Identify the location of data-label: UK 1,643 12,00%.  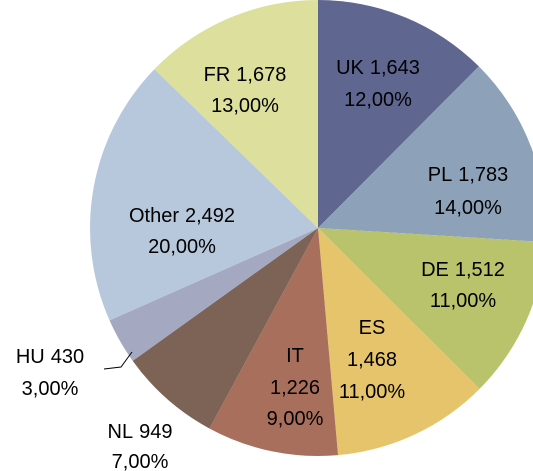
(378, 84).